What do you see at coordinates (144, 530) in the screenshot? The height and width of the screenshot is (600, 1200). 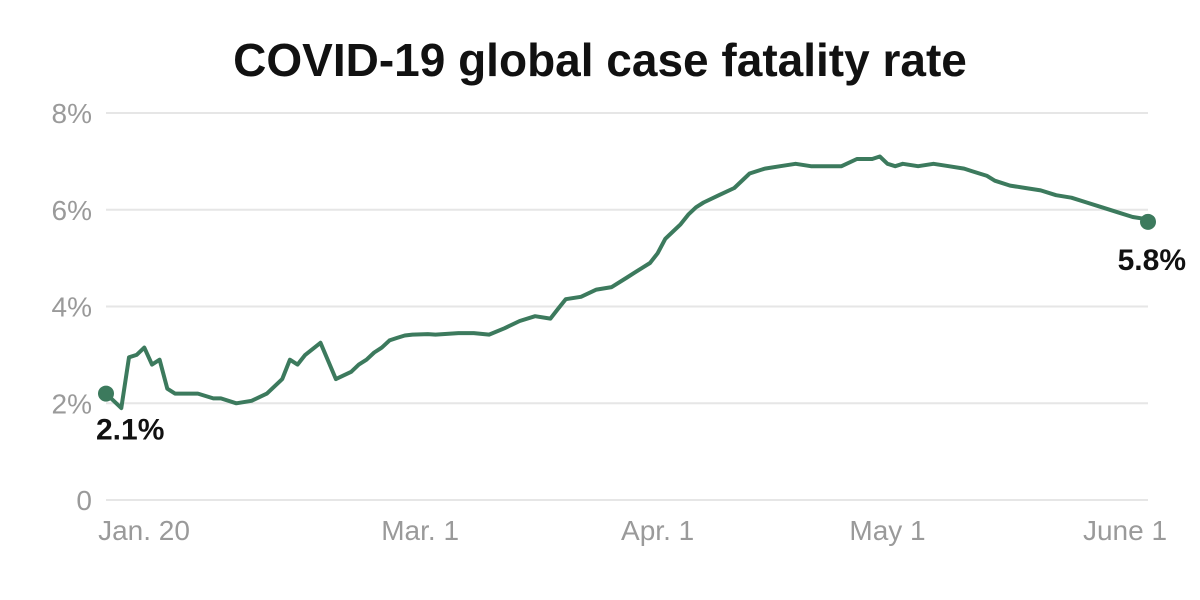 I see `x-tick-label: Jan. 20` at bounding box center [144, 530].